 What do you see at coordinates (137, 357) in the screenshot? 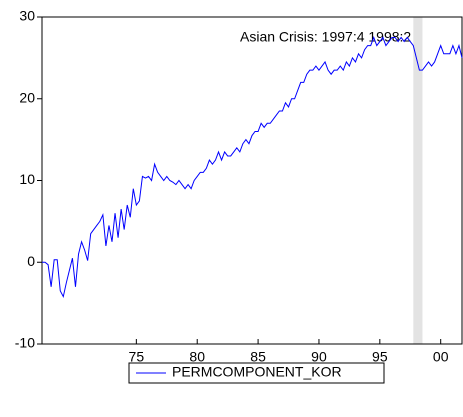
I see `x-tick-label: 75` at bounding box center [137, 357].